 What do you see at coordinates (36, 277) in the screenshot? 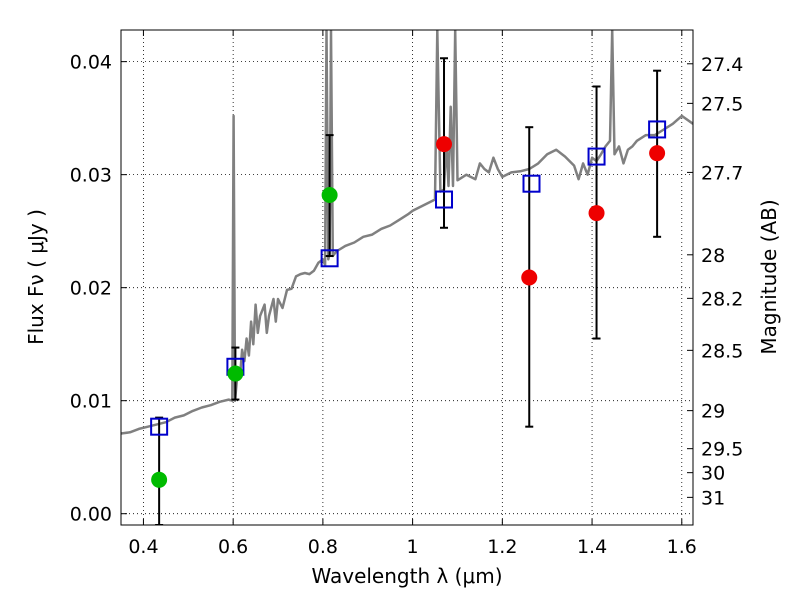
I see `y-axis-label: Flux Fν ( μJy )` at bounding box center [36, 277].